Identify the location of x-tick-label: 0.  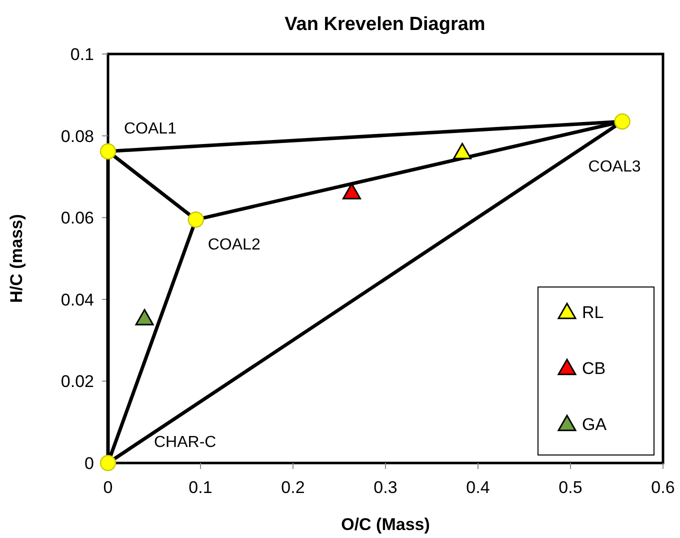
(108, 487).